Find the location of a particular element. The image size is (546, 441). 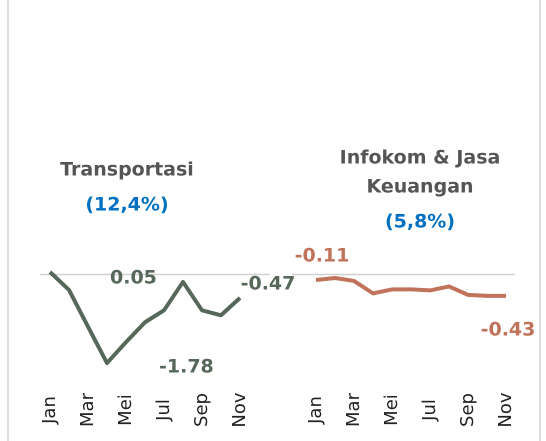

chart-subtitle: (5,8%) is located at coordinates (420, 222).